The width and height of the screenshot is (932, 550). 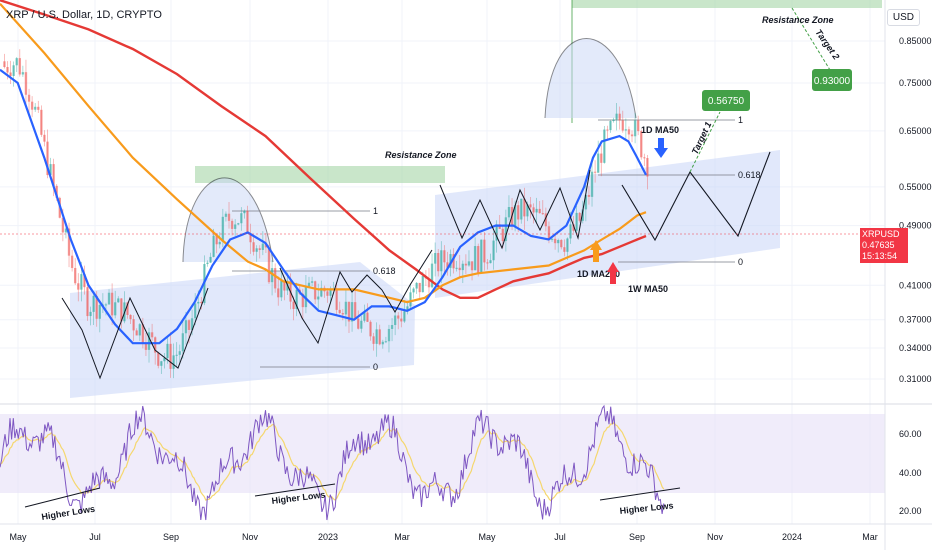 What do you see at coordinates (881, 234) in the screenshot?
I see `price-tag-symbol: XRPUSD` at bounding box center [881, 234].